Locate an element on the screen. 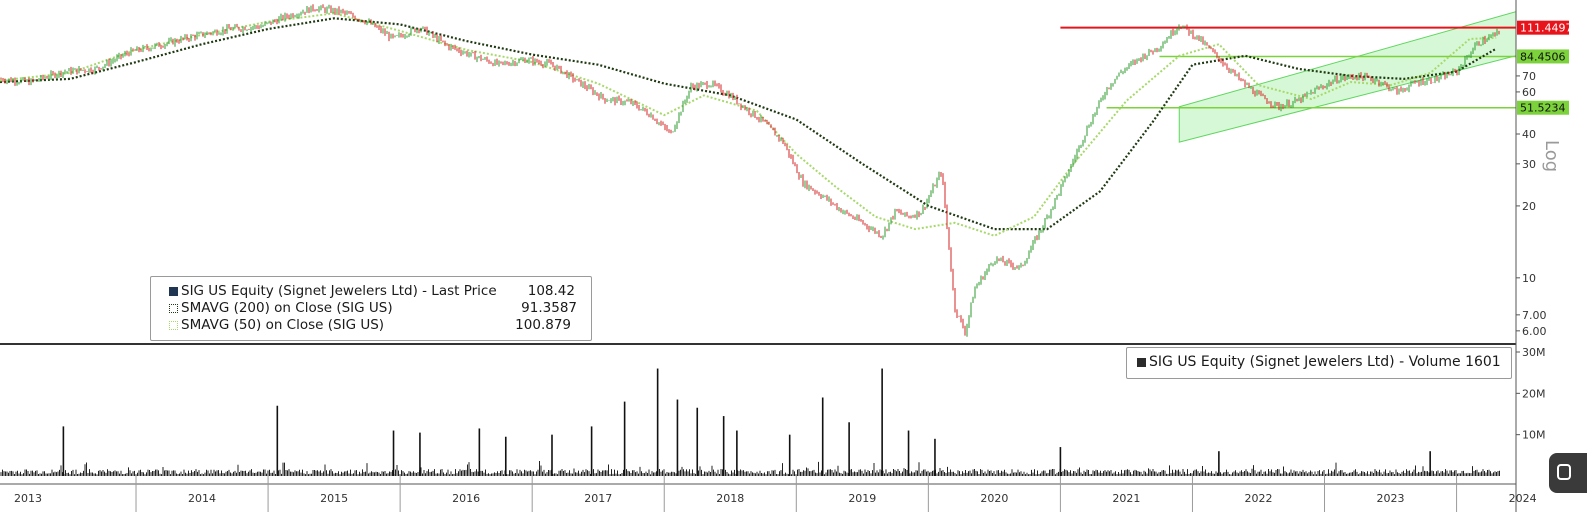  resistance-label-bg is located at coordinates (1543, 27).